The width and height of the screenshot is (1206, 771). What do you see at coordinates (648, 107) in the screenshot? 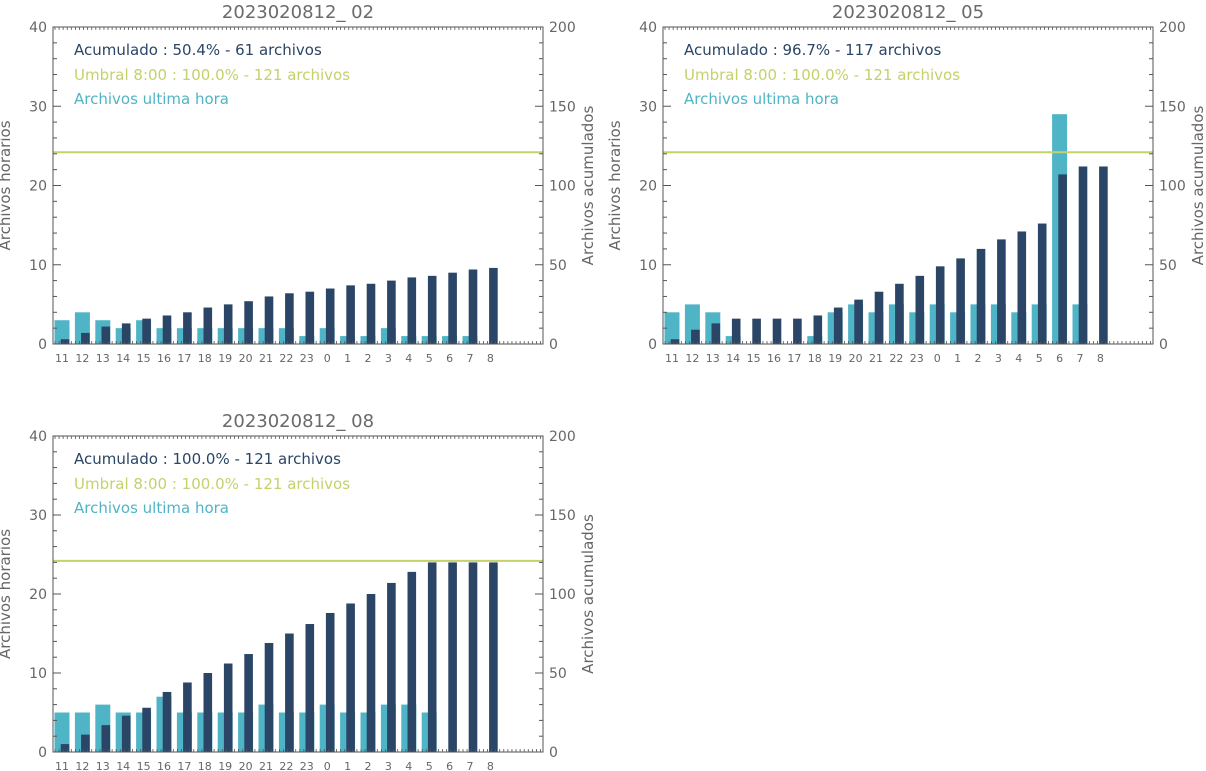
I see `y-left-tick-label-30: 30` at bounding box center [648, 107].